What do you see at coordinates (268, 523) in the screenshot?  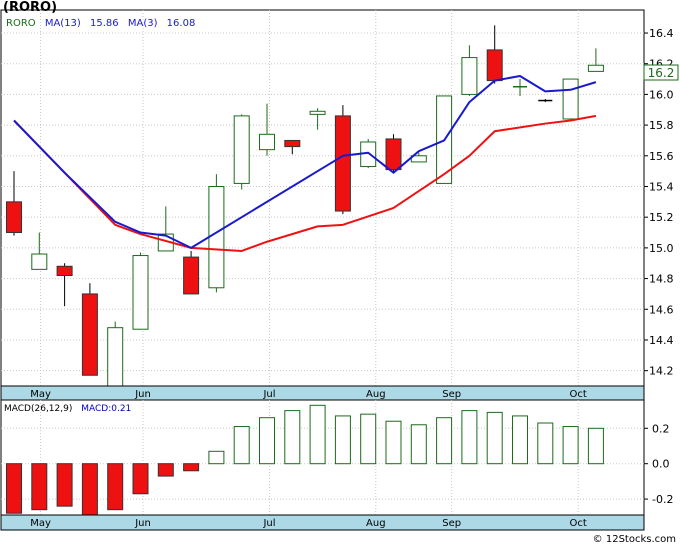 I see `macd-xtick-label: Jul` at bounding box center [268, 523].